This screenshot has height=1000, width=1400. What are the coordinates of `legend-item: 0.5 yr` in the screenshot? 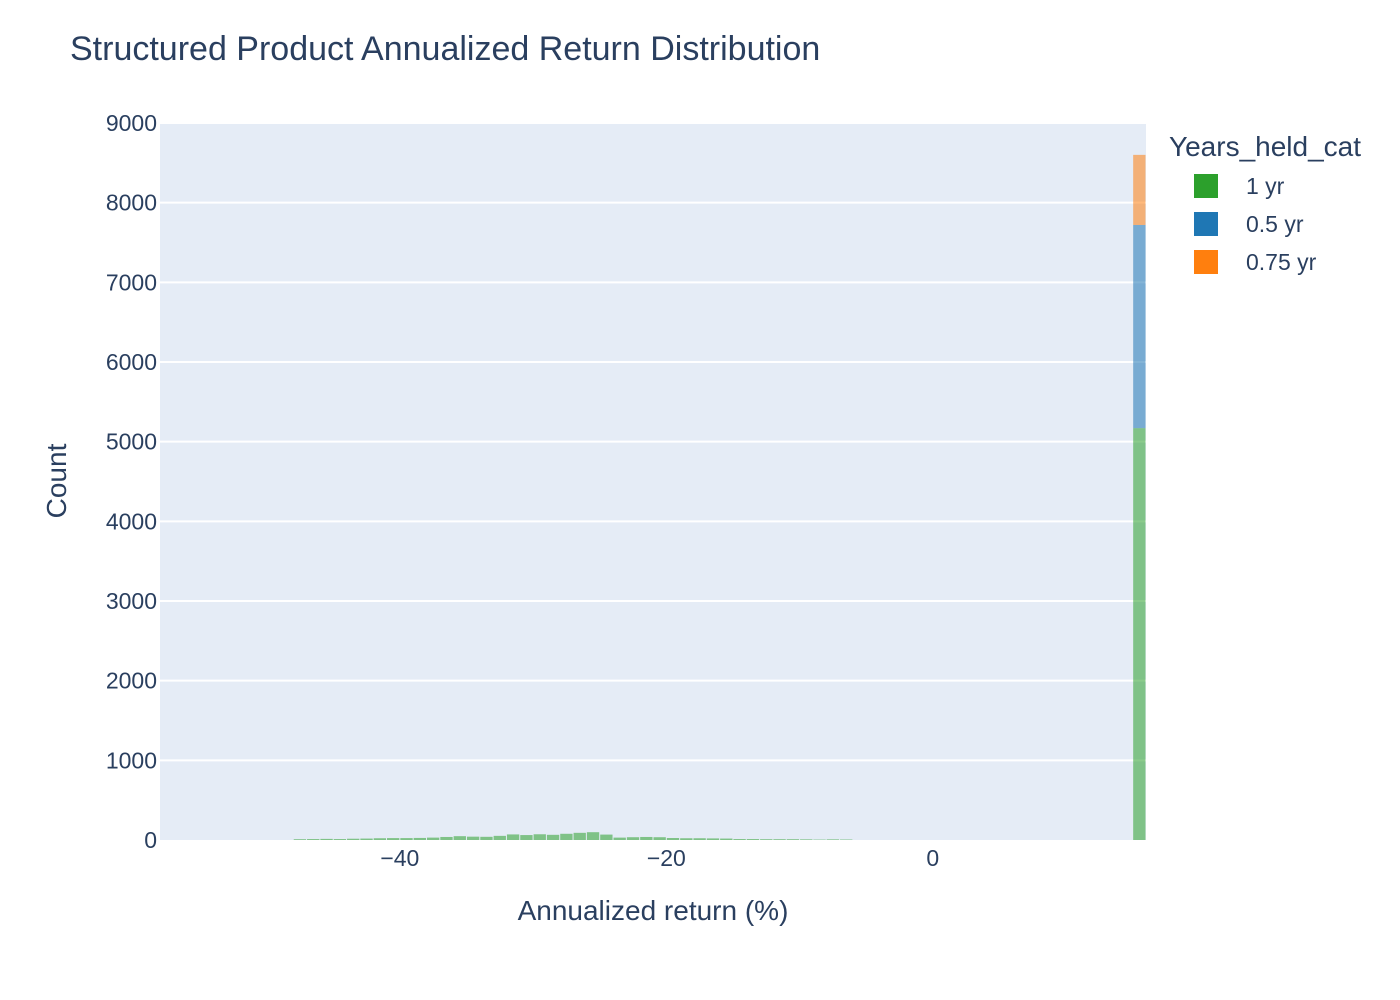 It's located at (1249, 224).